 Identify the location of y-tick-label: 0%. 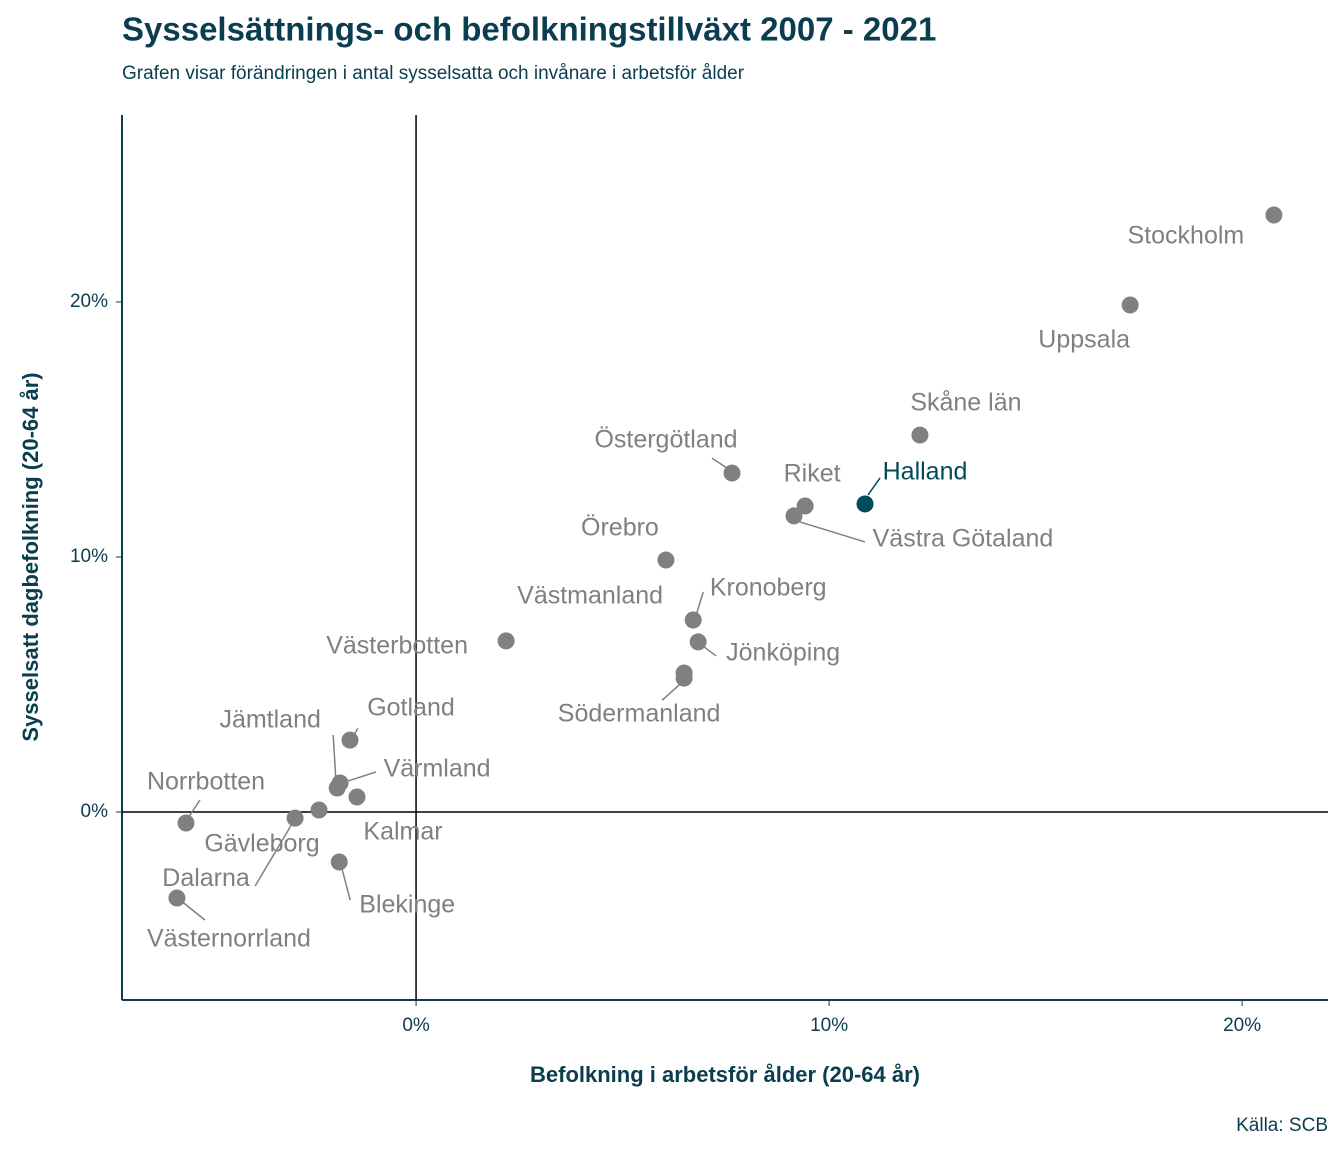
(95, 811).